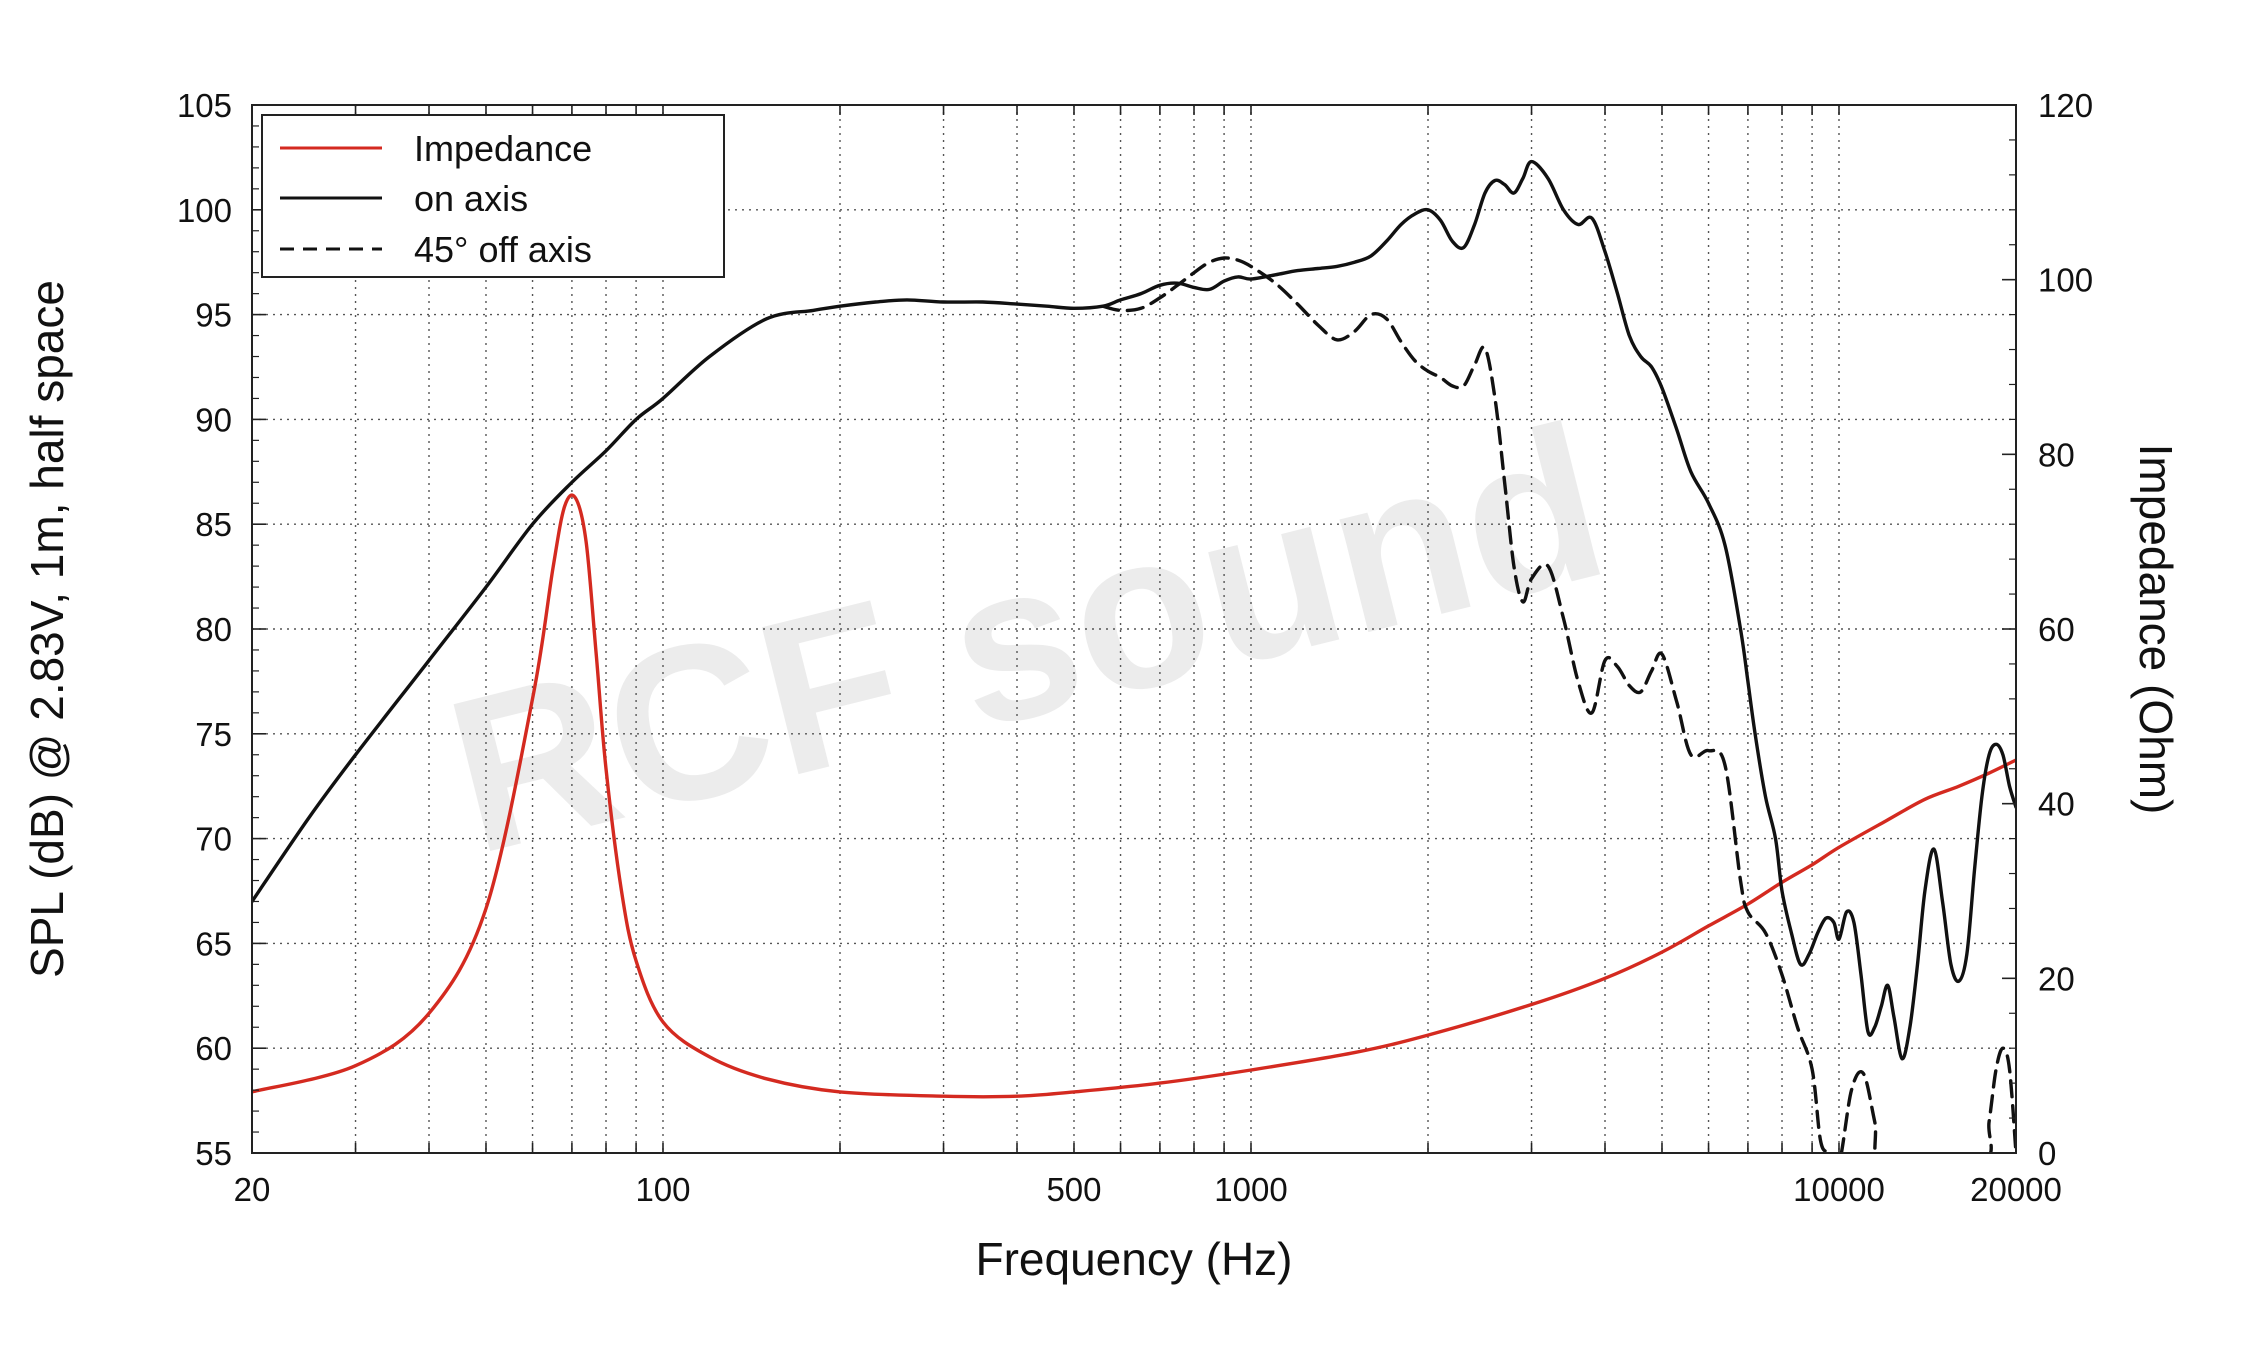 The image size is (2250, 1350). I want to click on y2-tick-label: 100, so click(2065, 280).